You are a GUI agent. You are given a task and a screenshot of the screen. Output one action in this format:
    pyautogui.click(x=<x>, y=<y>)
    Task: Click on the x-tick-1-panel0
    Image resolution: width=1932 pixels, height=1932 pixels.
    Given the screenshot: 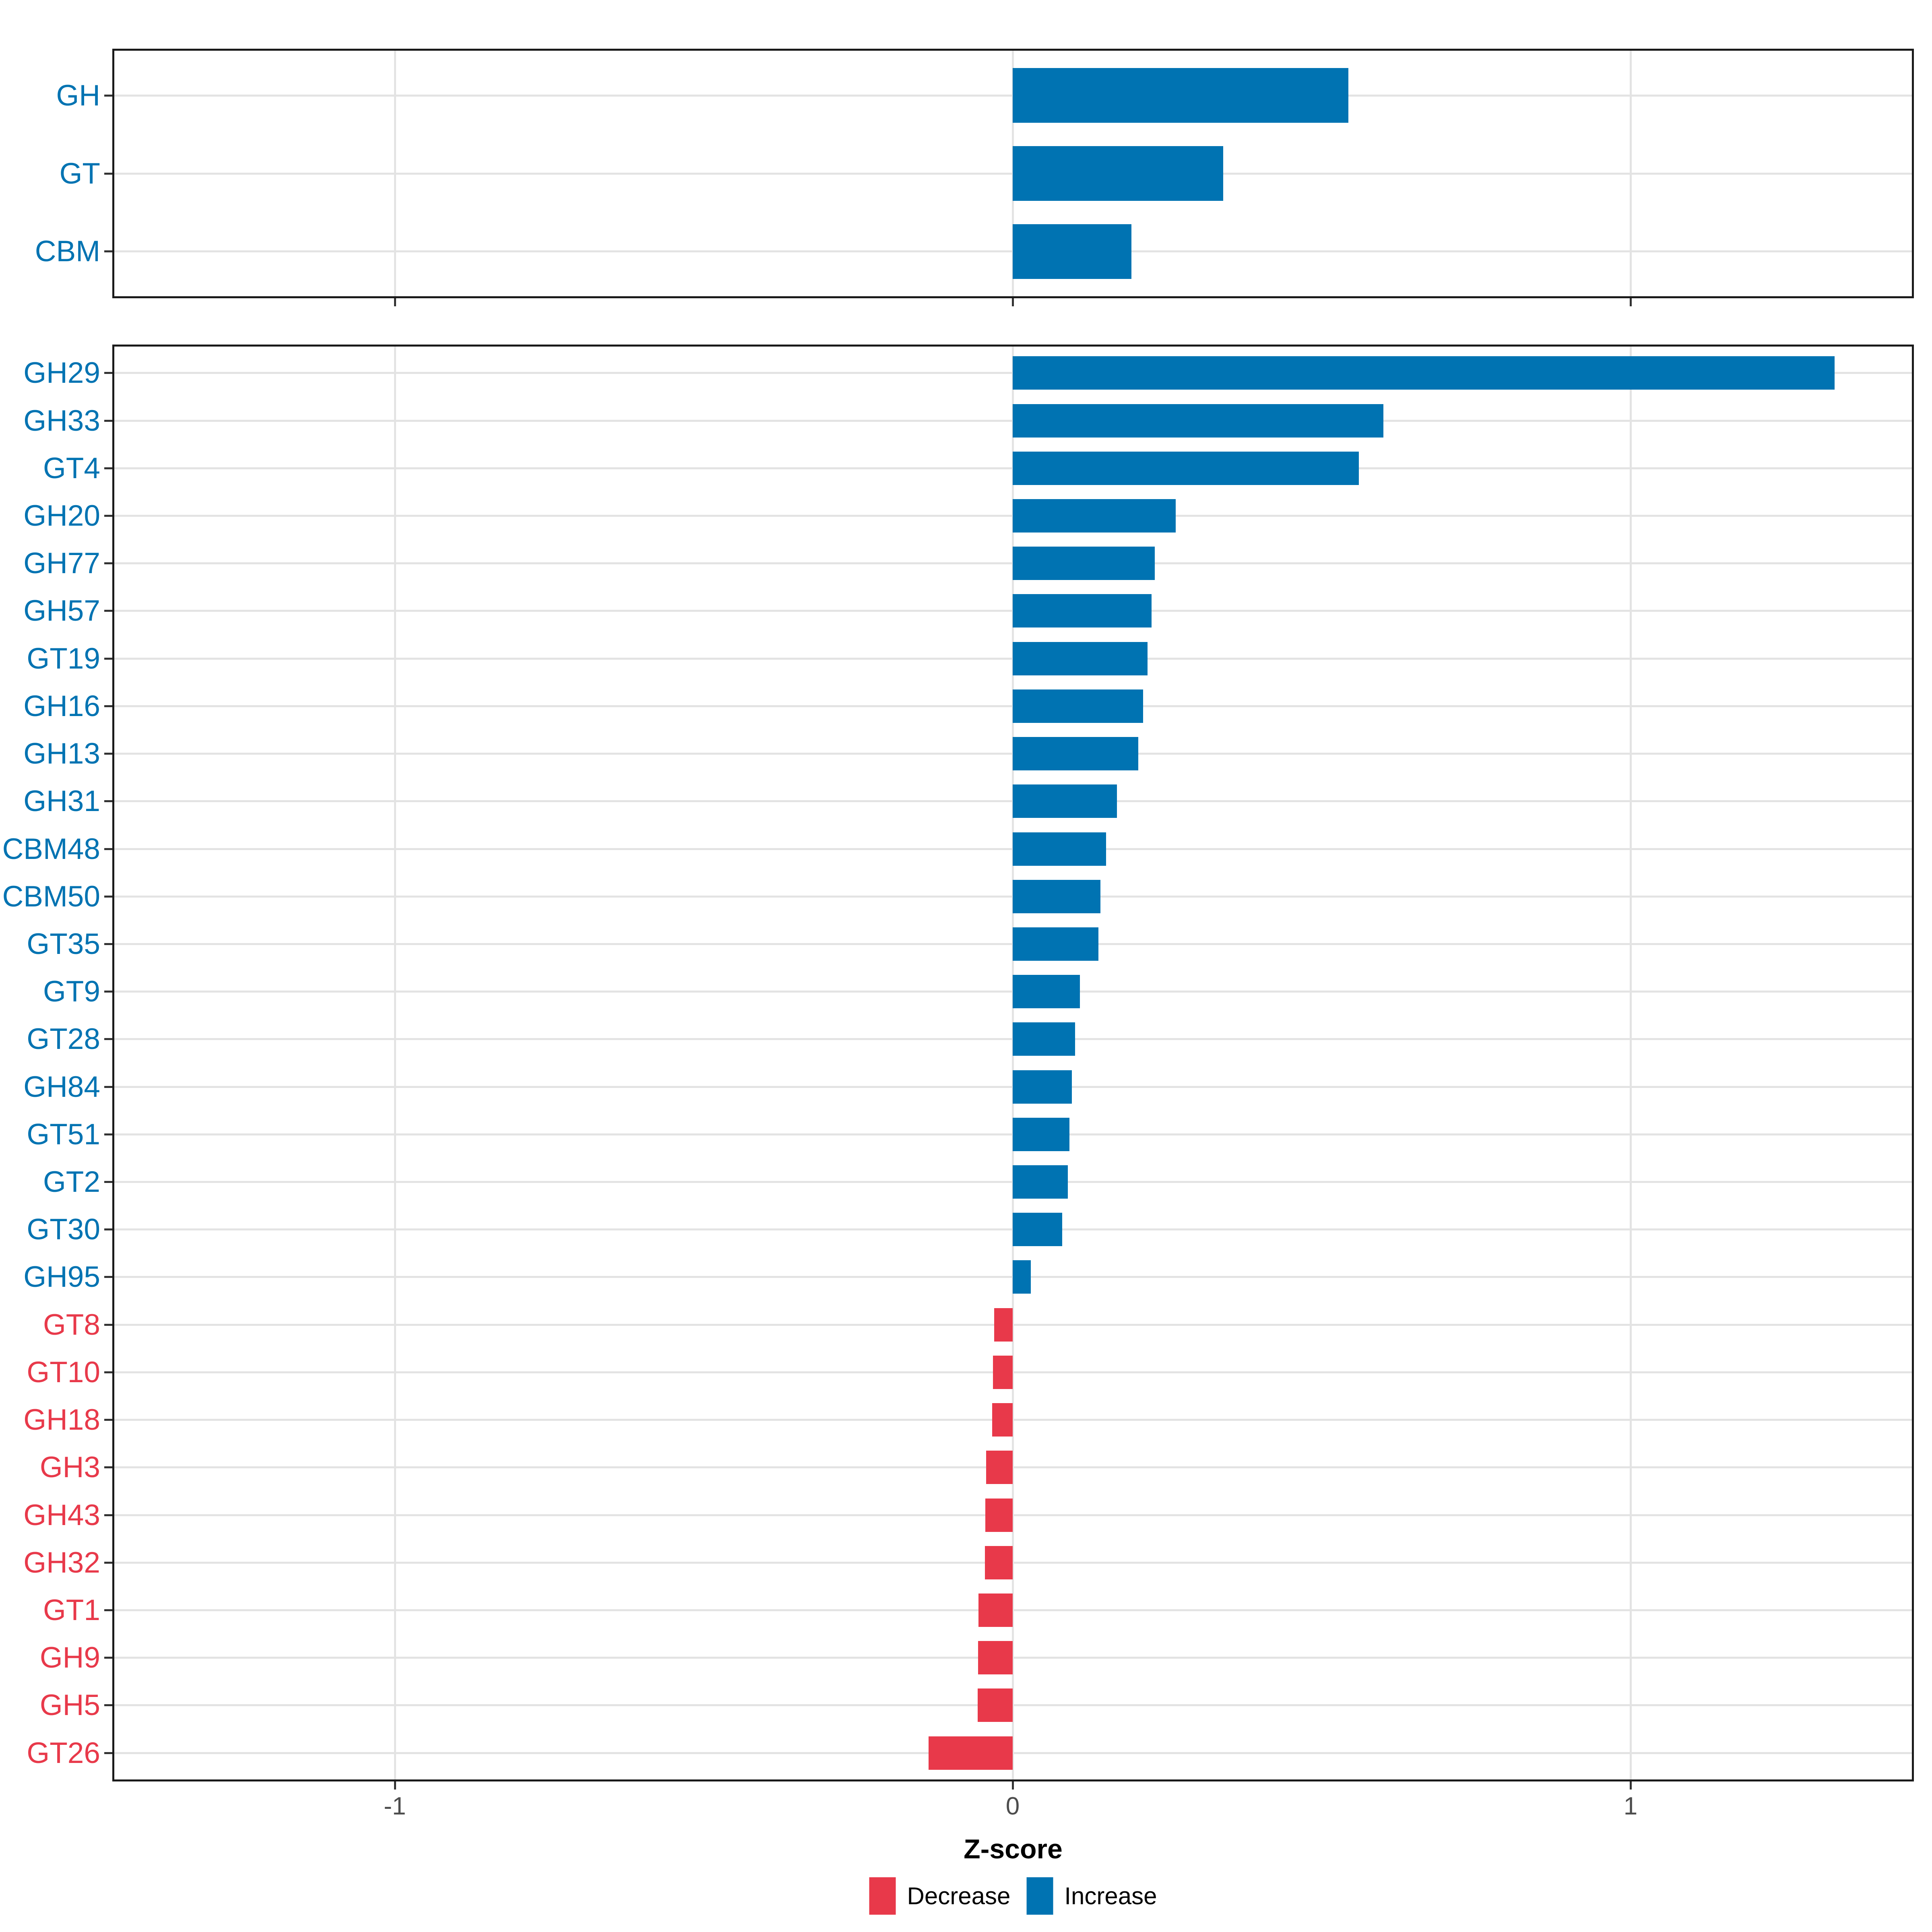 What is the action you would take?
    pyautogui.click(x=1630, y=302)
    